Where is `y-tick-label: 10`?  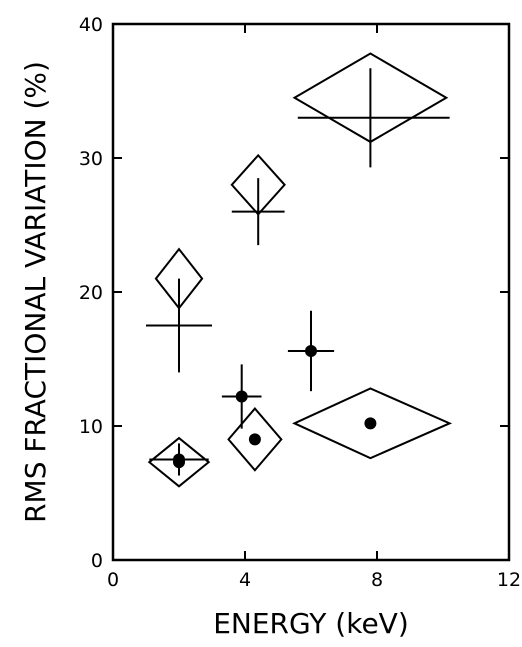 y-tick-label: 10 is located at coordinates (91, 427).